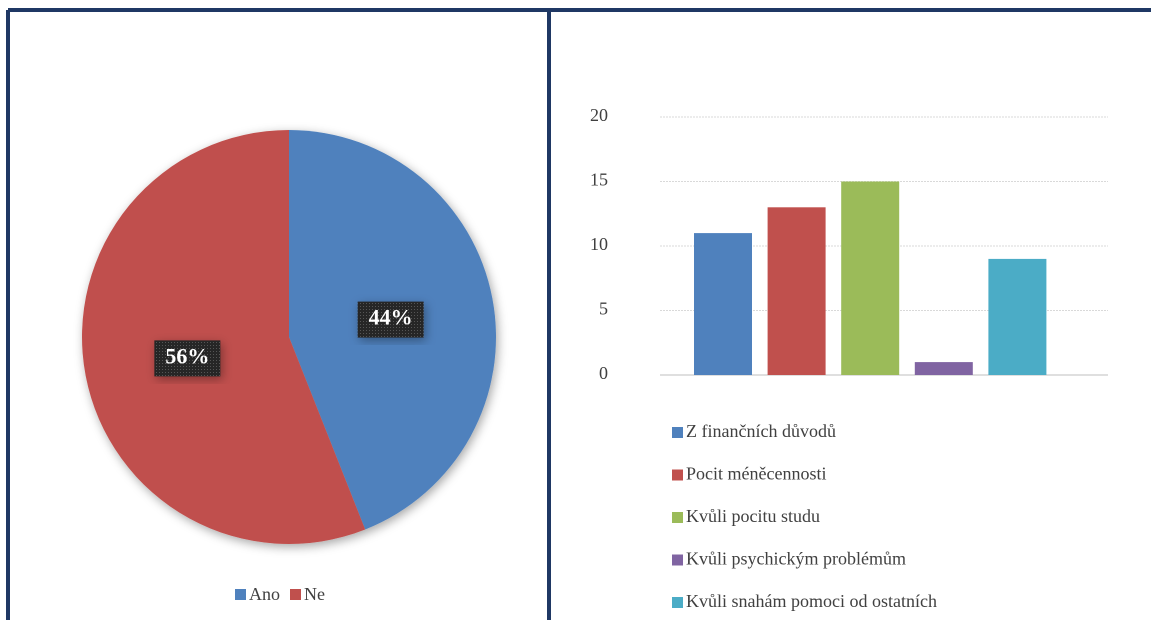 This screenshot has width=1151, height=620. Describe the element at coordinates (811, 601) in the screenshot. I see `legend-label: Kvůli snahám pomoci od ostatních` at that location.